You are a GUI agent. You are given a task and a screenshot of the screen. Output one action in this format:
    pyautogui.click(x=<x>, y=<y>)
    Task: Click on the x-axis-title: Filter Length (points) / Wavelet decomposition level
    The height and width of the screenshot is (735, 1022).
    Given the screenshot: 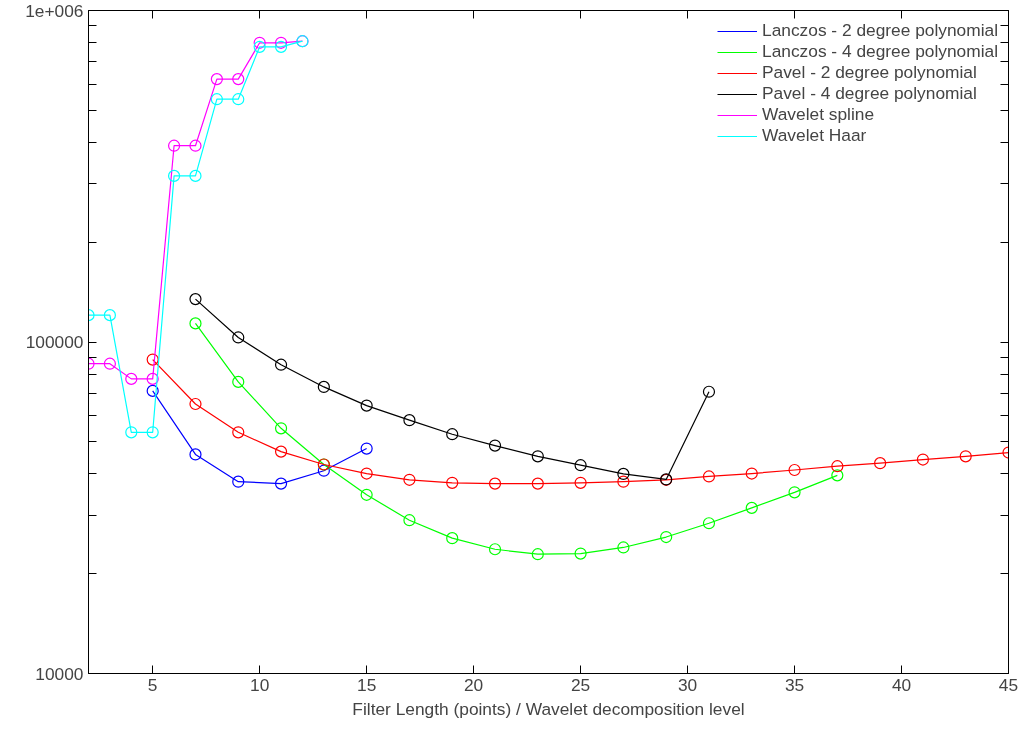 What is the action you would take?
    pyautogui.click(x=548, y=708)
    